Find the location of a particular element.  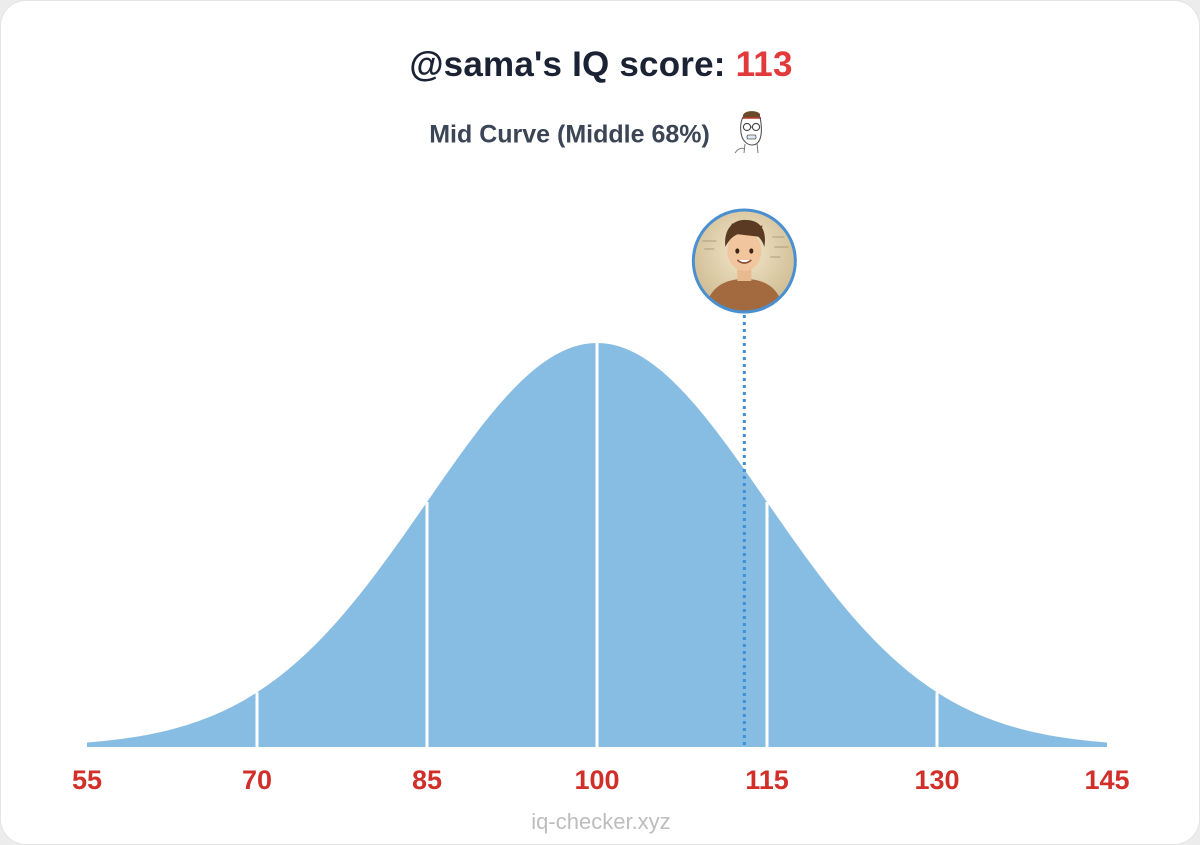

category-subtitle: Mid Curve (Middle 68%) is located at coordinates (600, 135).